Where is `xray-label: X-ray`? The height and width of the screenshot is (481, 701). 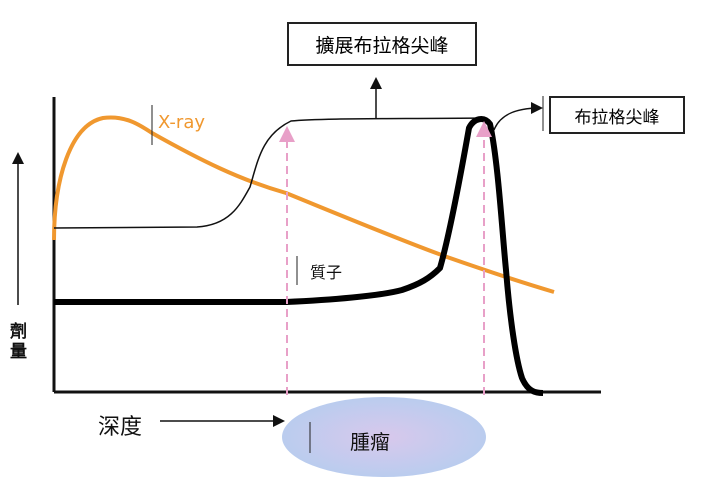 xray-label: X-ray is located at coordinates (182, 122).